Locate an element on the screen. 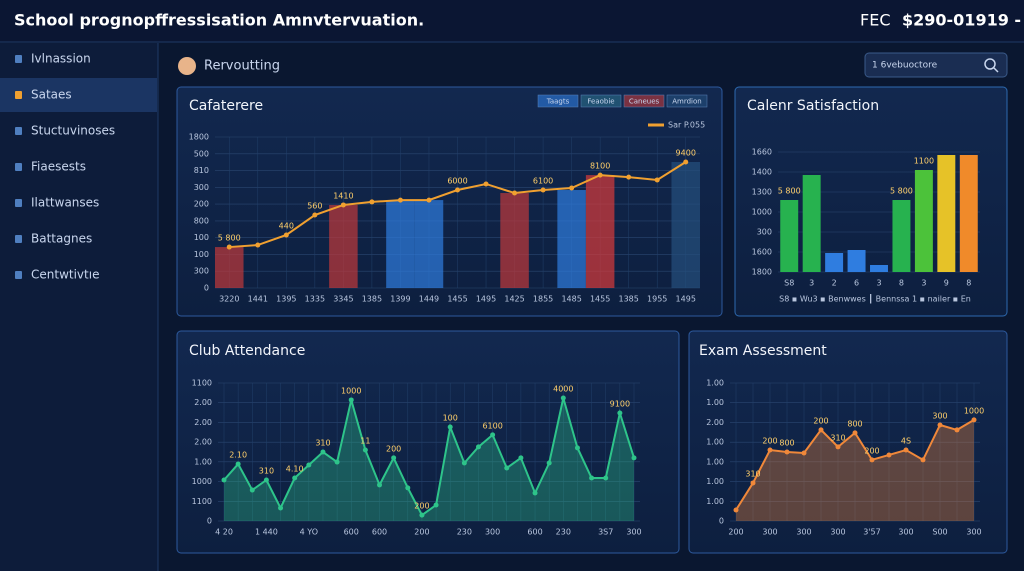  x-tick-label: 1855 is located at coordinates (543, 299).